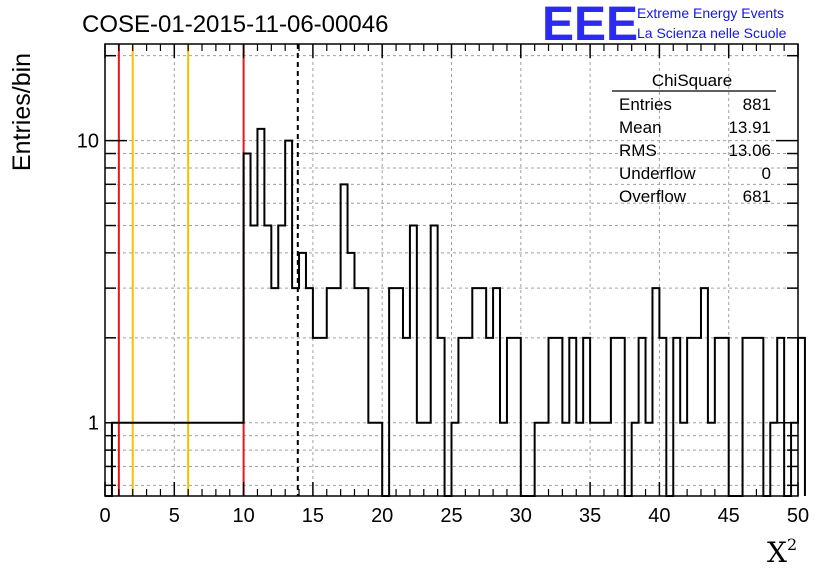 Image resolution: width=836 pixels, height=572 pixels. I want to click on x-tick-label: 0, so click(104, 516).